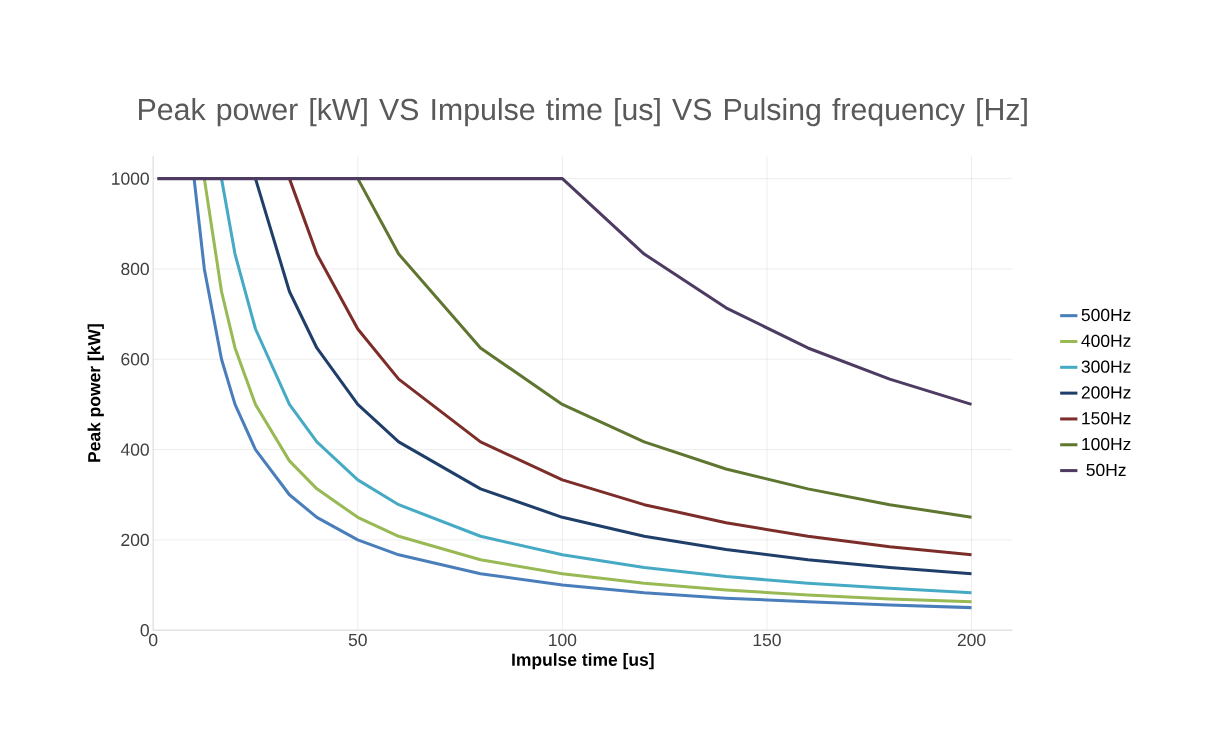  I want to click on y-tick-label: 200, so click(135, 540).